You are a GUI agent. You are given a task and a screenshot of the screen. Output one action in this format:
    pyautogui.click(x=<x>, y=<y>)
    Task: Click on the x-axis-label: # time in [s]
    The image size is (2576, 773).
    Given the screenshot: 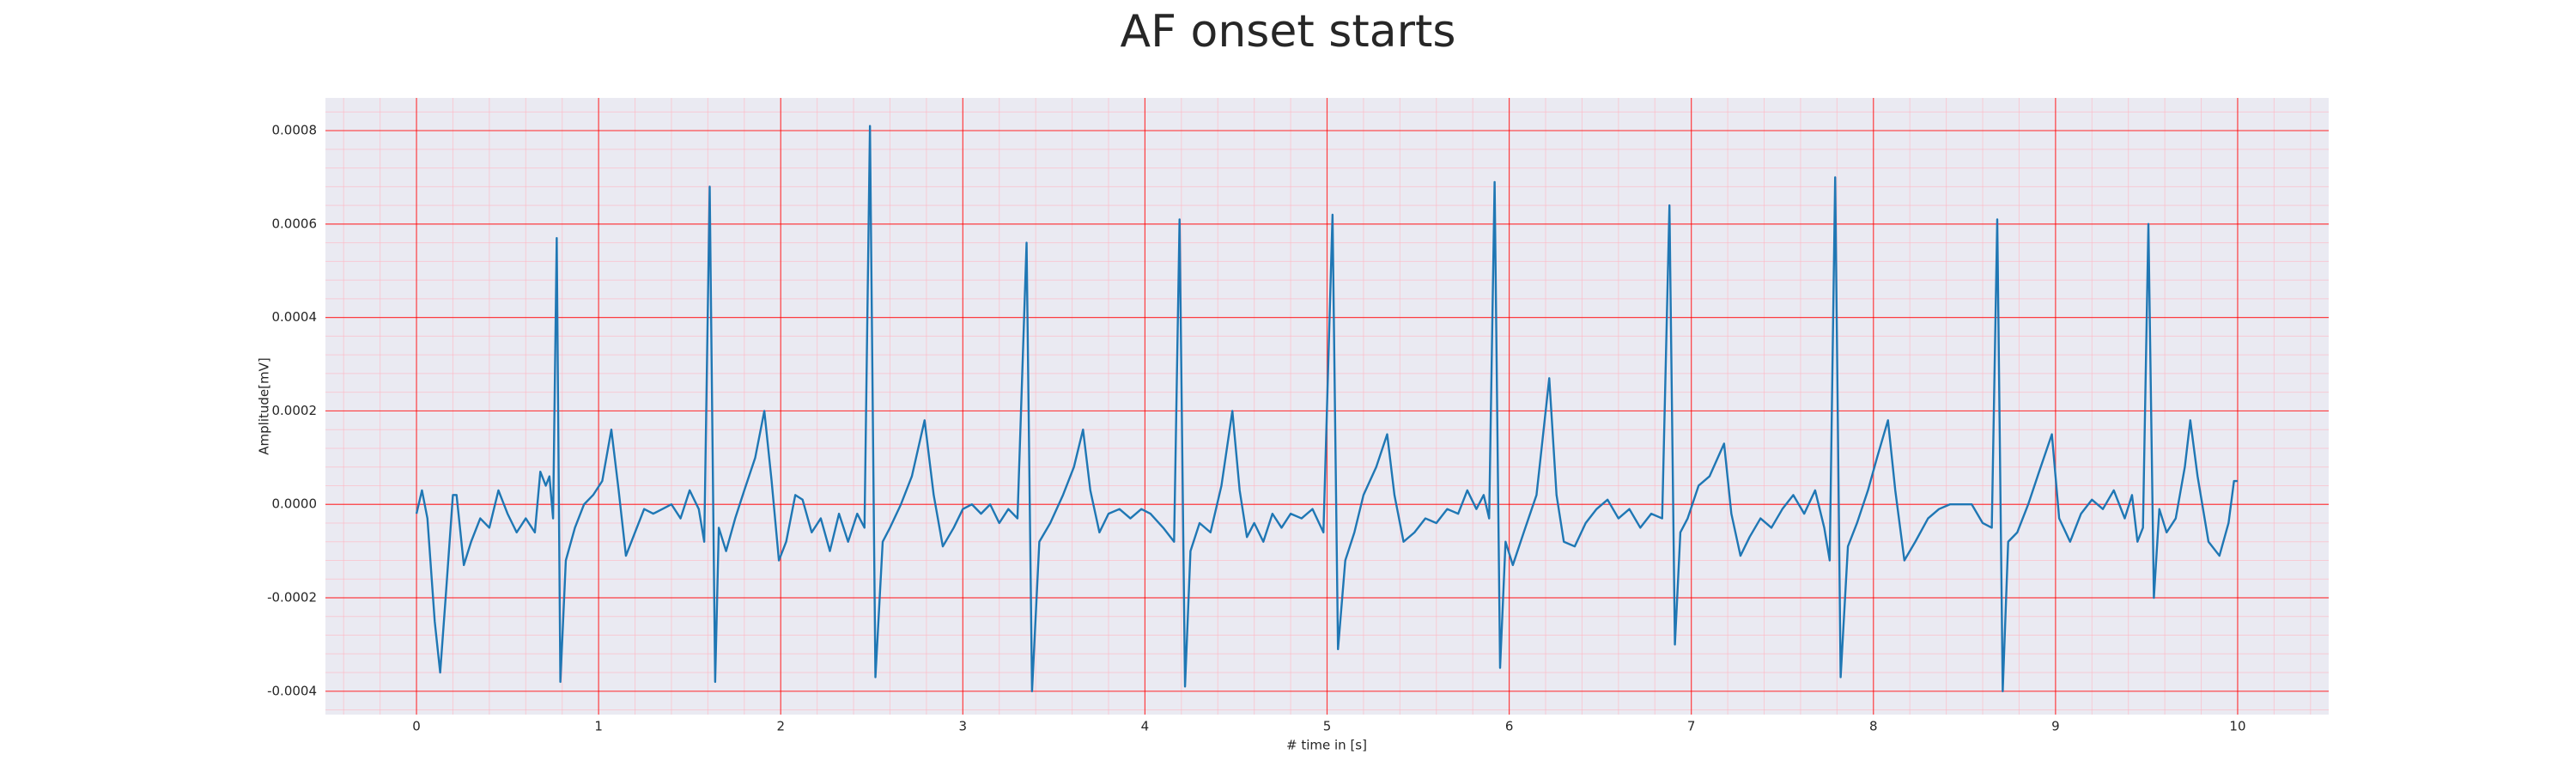 What is the action you would take?
    pyautogui.click(x=1327, y=745)
    